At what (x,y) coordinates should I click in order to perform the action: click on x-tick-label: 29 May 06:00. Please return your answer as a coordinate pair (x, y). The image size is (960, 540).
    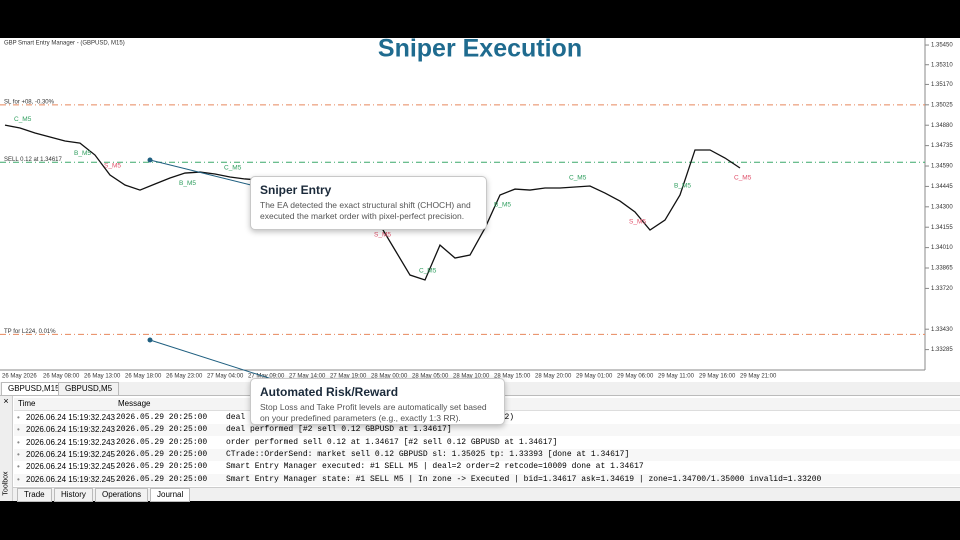
    Looking at the image, I should click on (635, 377).